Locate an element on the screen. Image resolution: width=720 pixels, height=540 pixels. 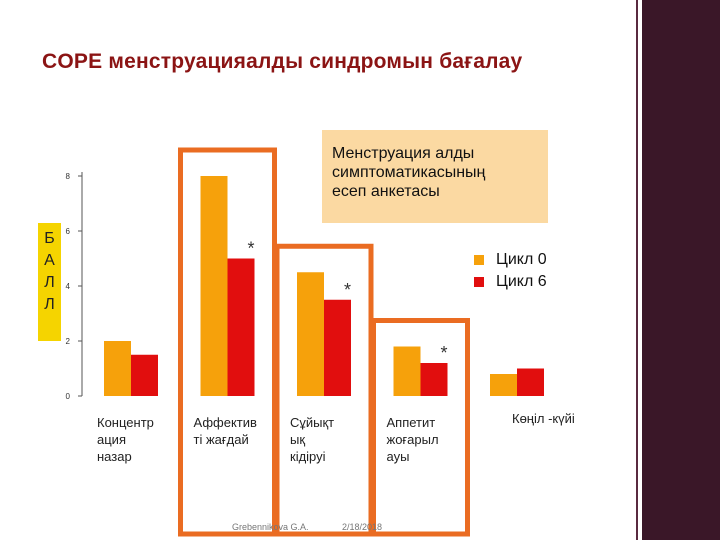
legend-swatch-cycle6 is located at coordinates (479, 282).